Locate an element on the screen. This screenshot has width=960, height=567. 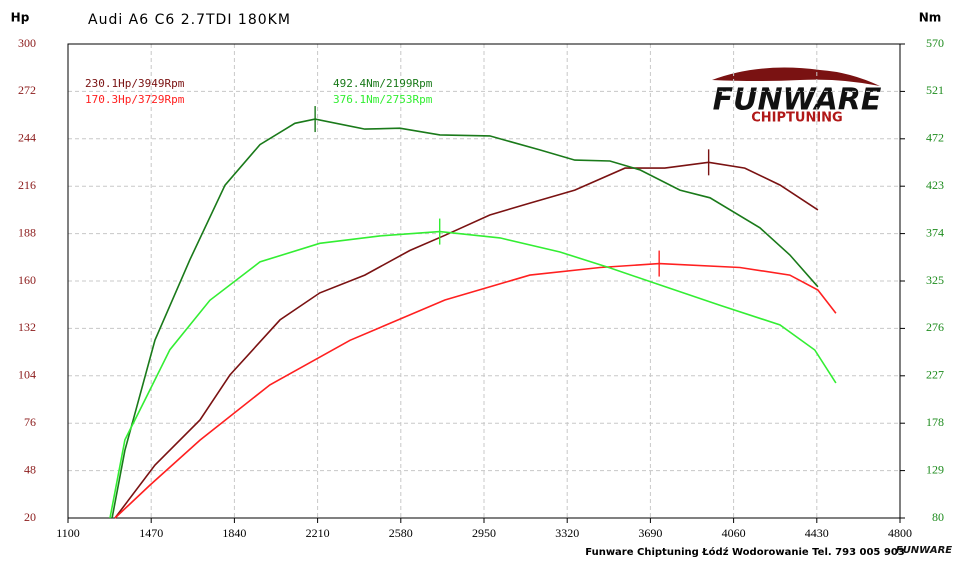
x-tick-label: 2950 is located at coordinates (484, 533).